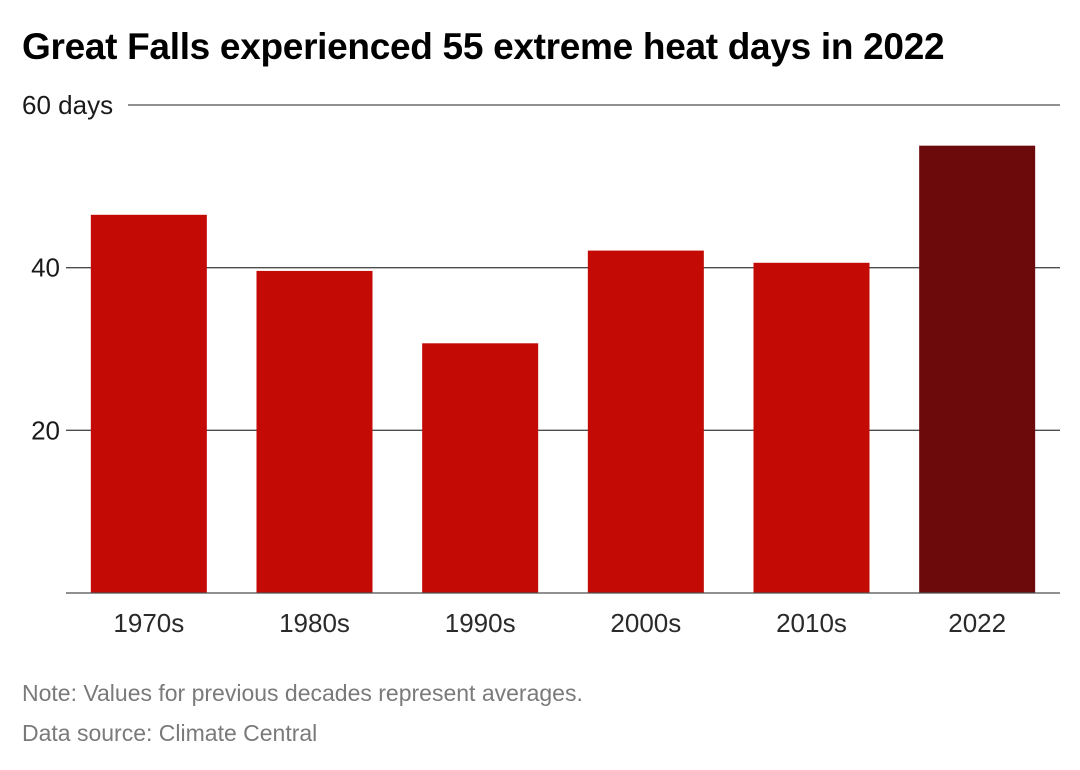  Describe the element at coordinates (480, 468) in the screenshot. I see `bar-1990s` at that location.